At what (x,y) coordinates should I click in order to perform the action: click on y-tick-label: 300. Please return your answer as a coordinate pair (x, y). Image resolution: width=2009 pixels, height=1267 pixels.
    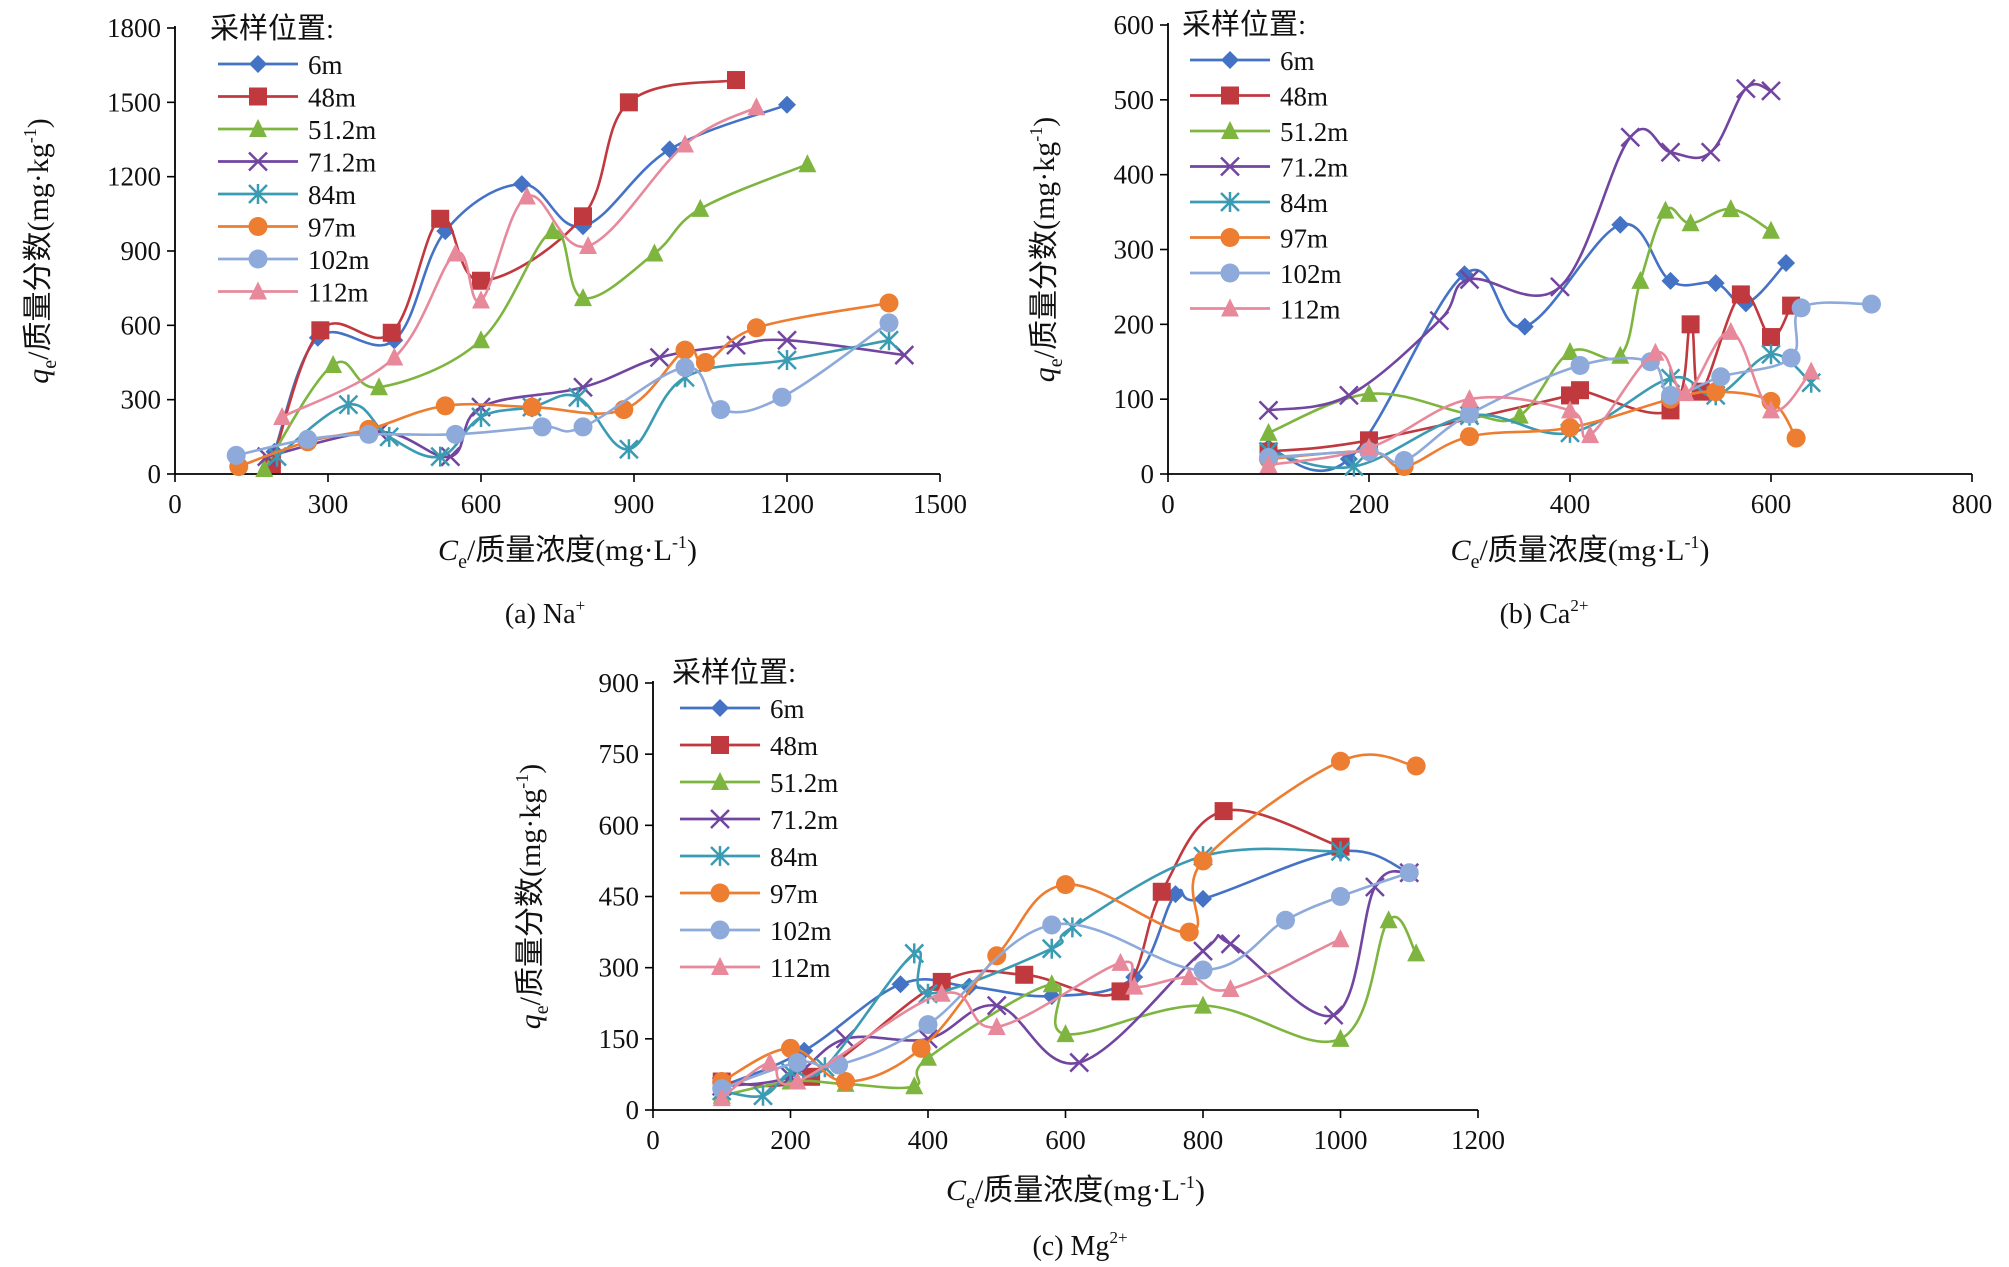
    Looking at the image, I should click on (141, 400).